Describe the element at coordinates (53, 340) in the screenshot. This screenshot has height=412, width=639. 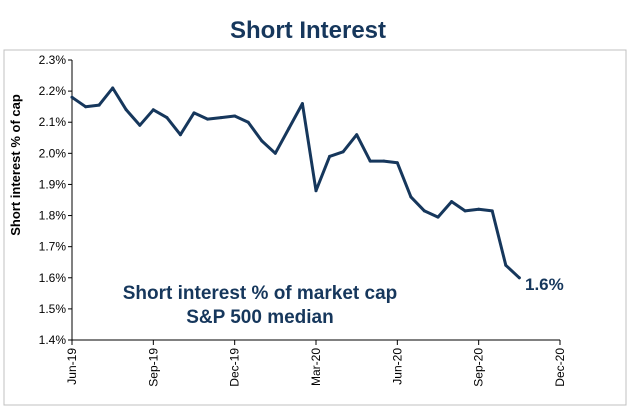
I see `y-tick-label: 1.4%` at that location.